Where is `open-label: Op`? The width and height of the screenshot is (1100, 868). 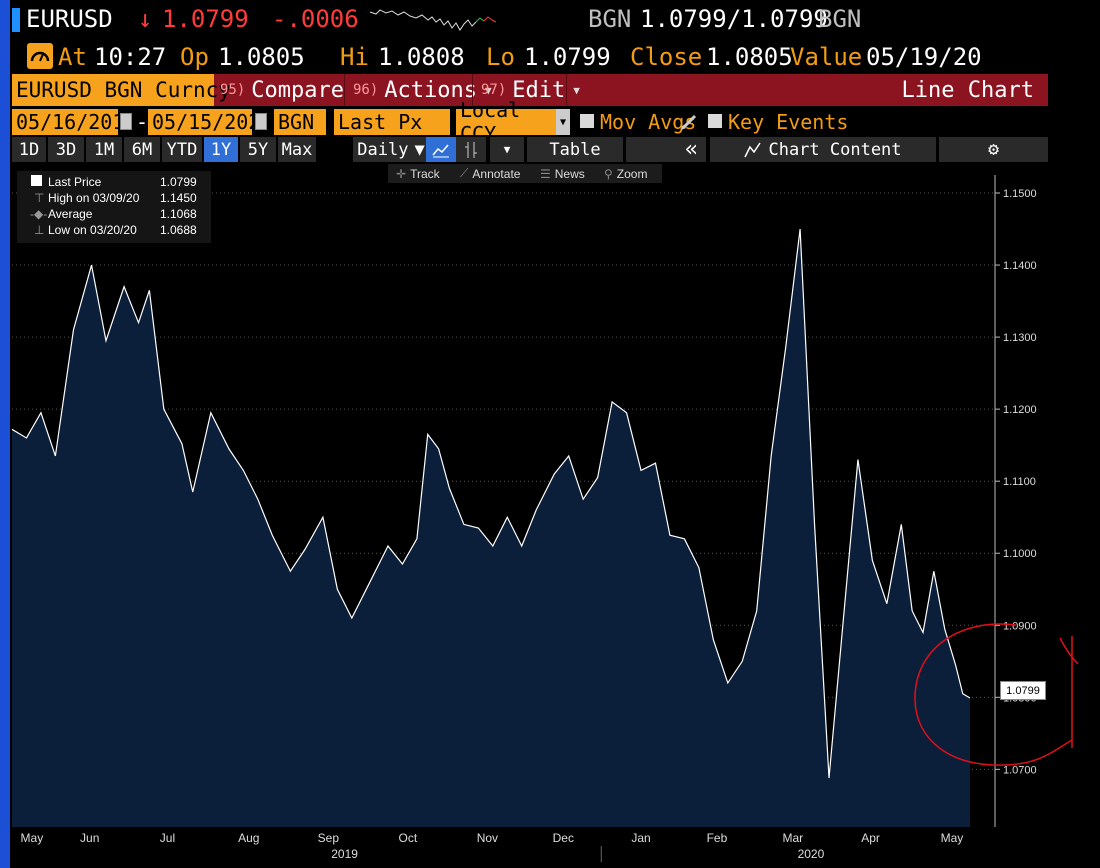
open-label: Op is located at coordinates (194, 57).